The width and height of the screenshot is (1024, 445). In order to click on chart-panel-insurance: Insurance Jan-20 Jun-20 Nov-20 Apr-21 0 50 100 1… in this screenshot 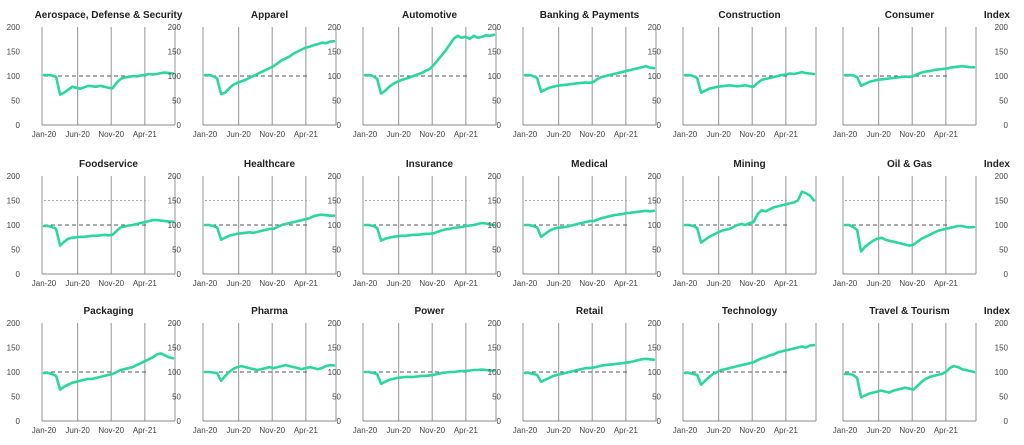, I will do `click(412, 223)`.